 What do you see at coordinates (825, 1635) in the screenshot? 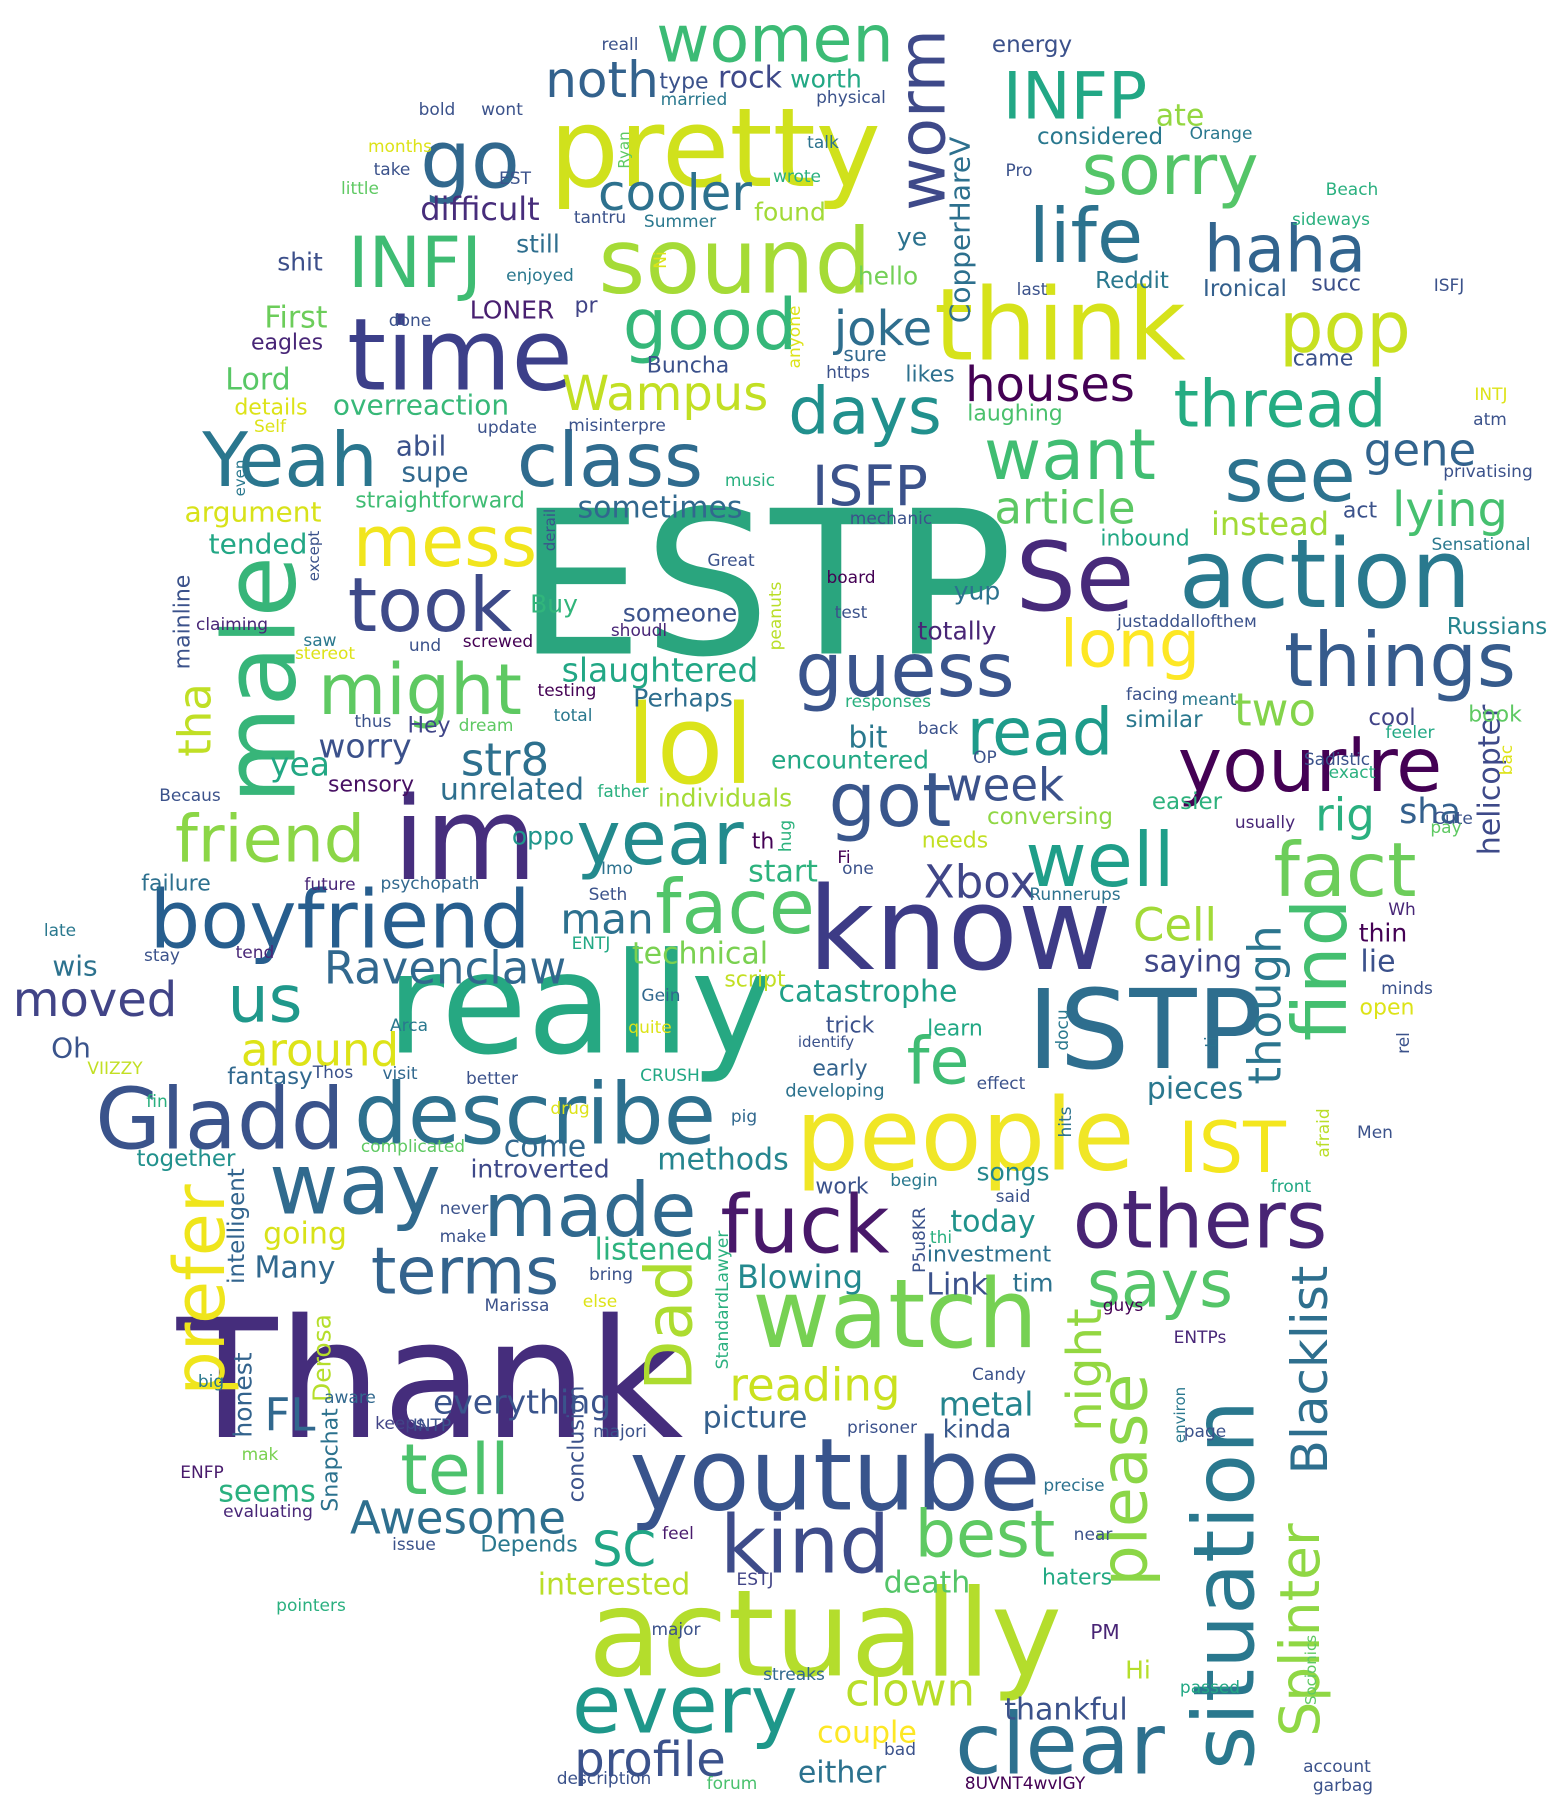
I see `word-actually: actually` at bounding box center [825, 1635].